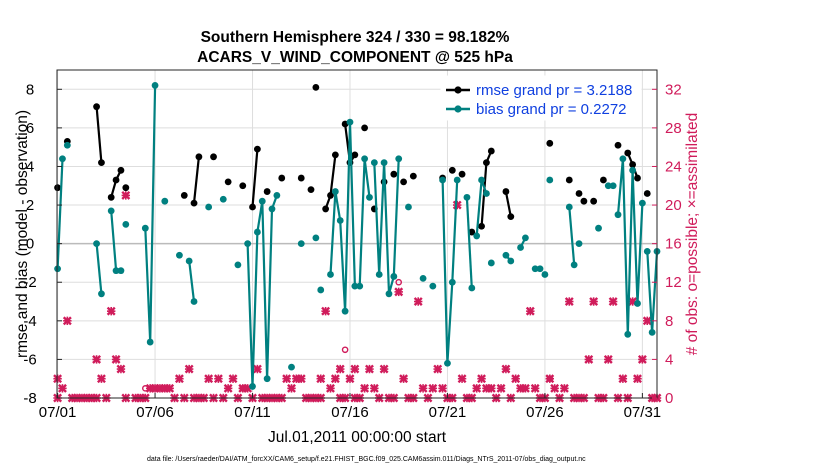  I want to click on x-tick-label: 07/01, so click(58, 412).